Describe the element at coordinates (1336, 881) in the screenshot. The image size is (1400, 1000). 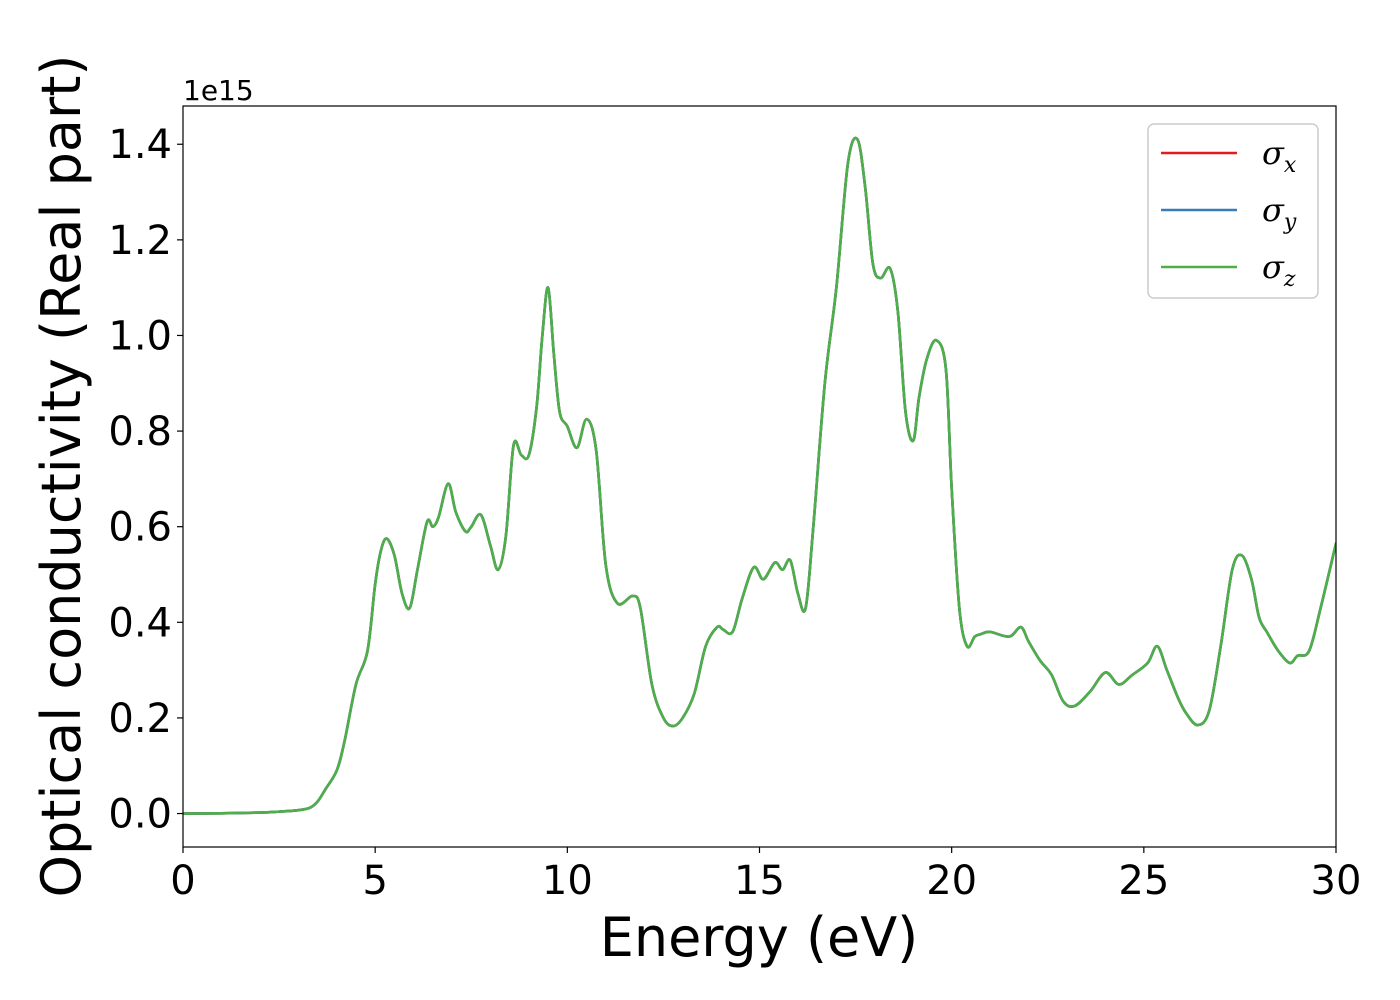
I see `x-tick-label: 30` at that location.